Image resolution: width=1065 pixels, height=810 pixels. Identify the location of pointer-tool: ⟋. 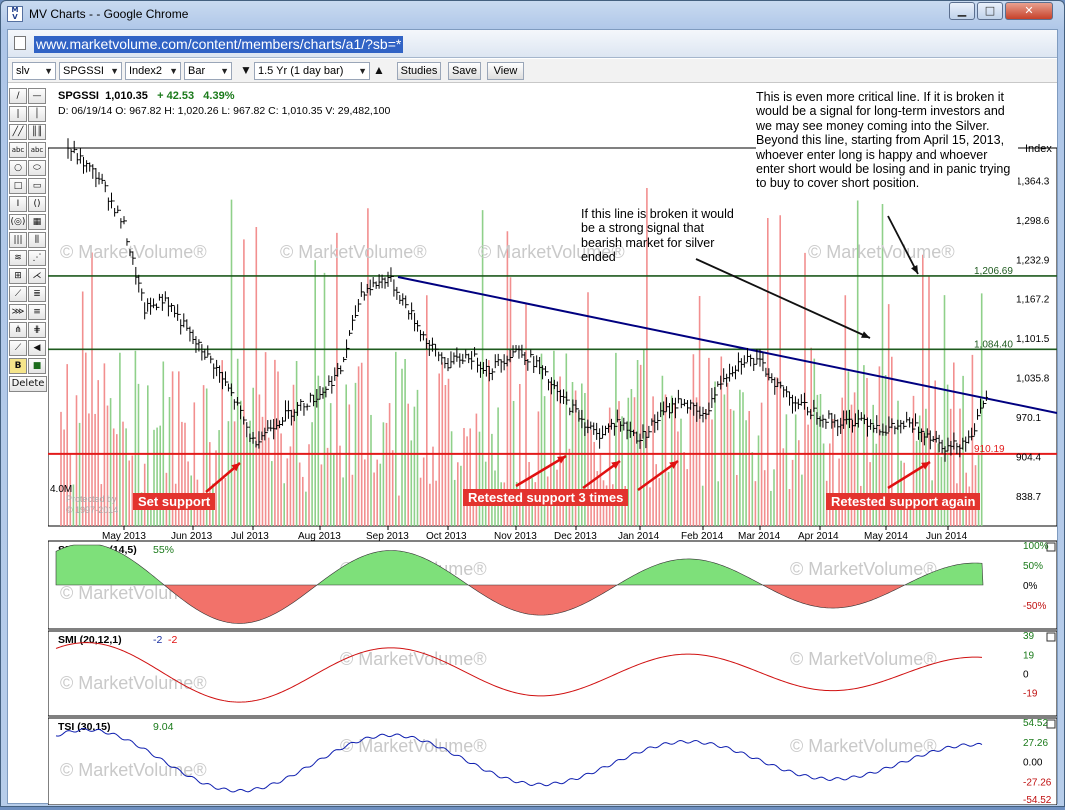
(18, 348).